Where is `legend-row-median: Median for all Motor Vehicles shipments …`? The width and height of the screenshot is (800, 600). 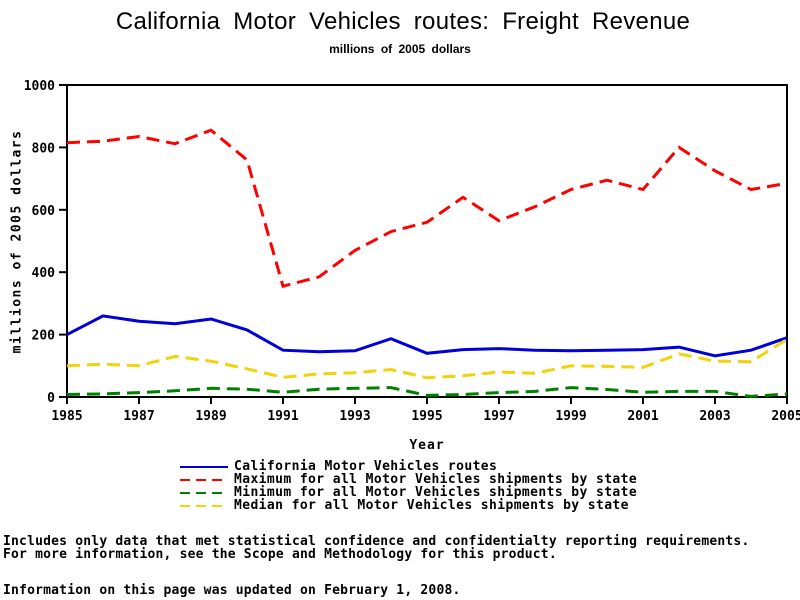
legend-row-median: Median for all Motor Vehicles shipments … is located at coordinates (404, 505).